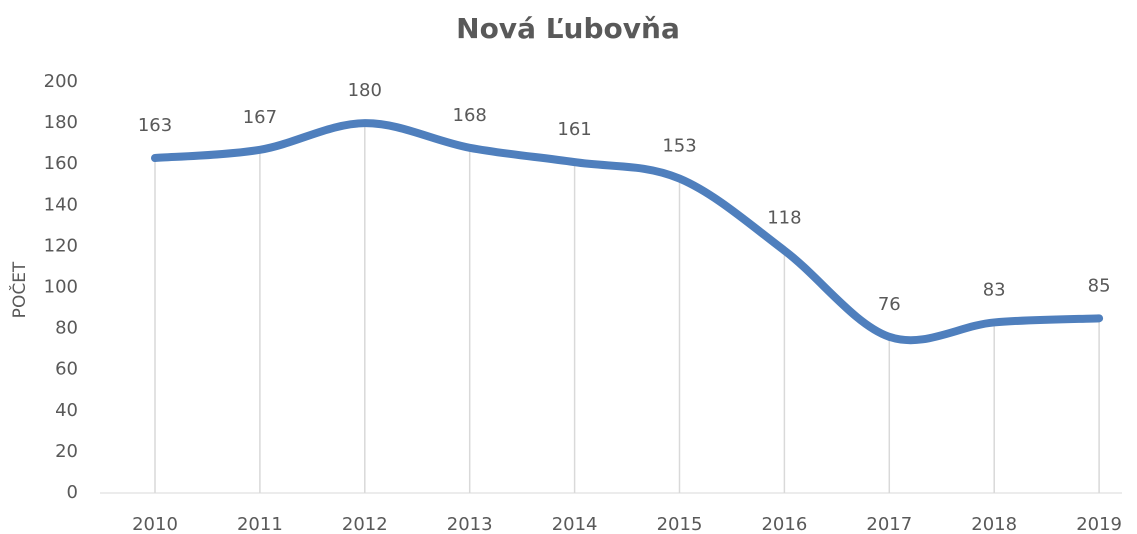  Describe the element at coordinates (994, 289) in the screenshot. I see `data-label: 83` at that location.